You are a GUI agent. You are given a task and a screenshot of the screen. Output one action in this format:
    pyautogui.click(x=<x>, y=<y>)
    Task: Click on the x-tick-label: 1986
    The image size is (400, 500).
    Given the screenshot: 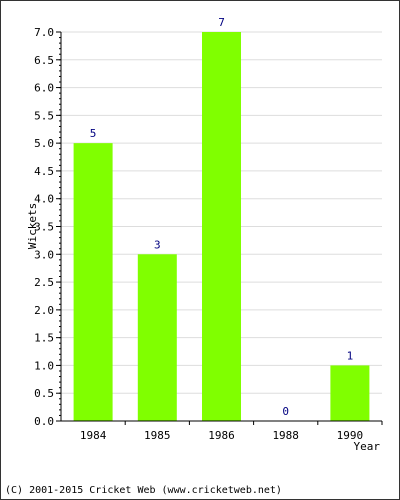 What is the action you would take?
    pyautogui.click(x=221, y=435)
    